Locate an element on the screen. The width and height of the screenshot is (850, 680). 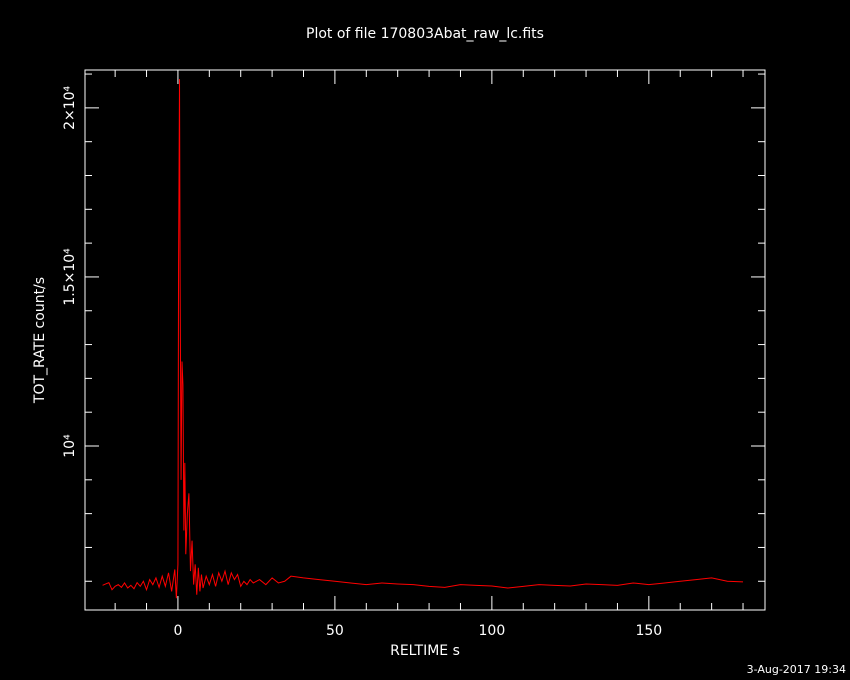
y-axis-label: TOT_RATE count/s is located at coordinates (40, 340).